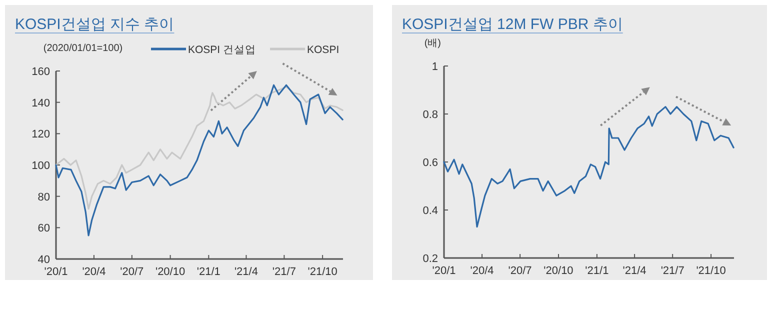 The width and height of the screenshot is (773, 315). I want to click on chart-title: KOSPI건설업 지수 추이, so click(94, 24).